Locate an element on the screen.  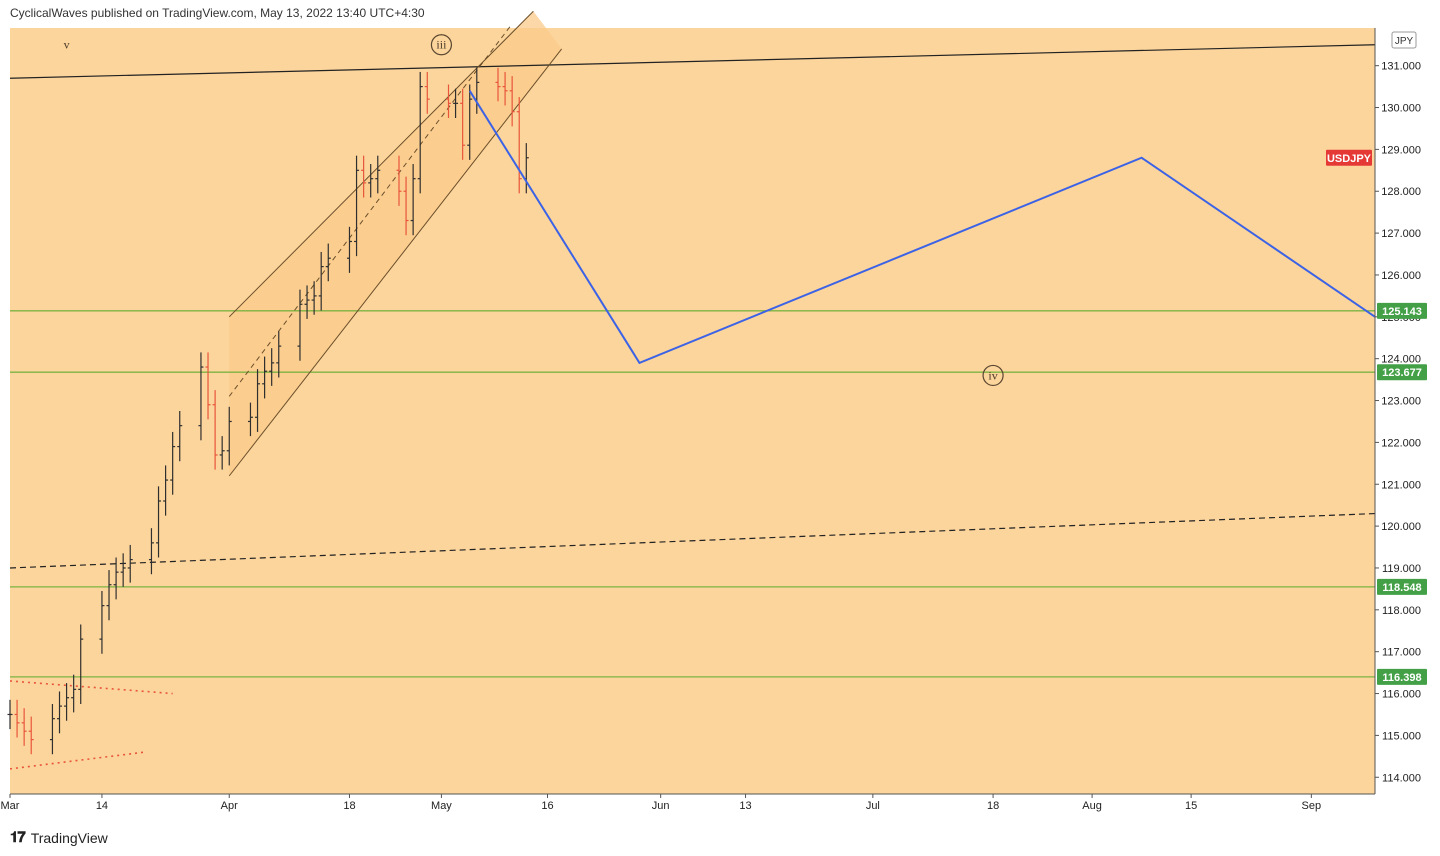
price-tag-label: 116.398 is located at coordinates (1401, 678).